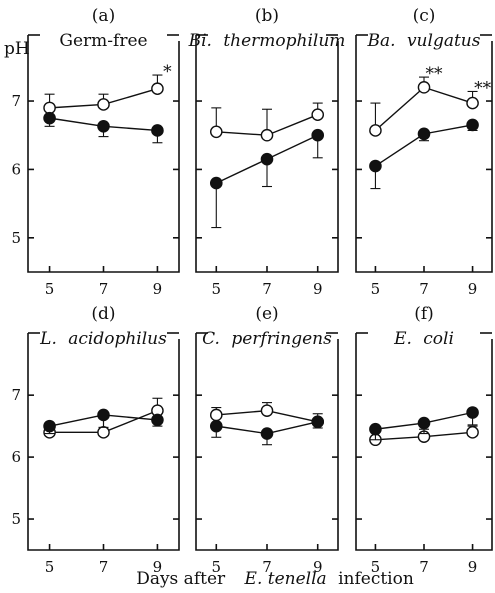  I want to click on x-axis-label: Days after E. tenella infection, so click(275, 579).